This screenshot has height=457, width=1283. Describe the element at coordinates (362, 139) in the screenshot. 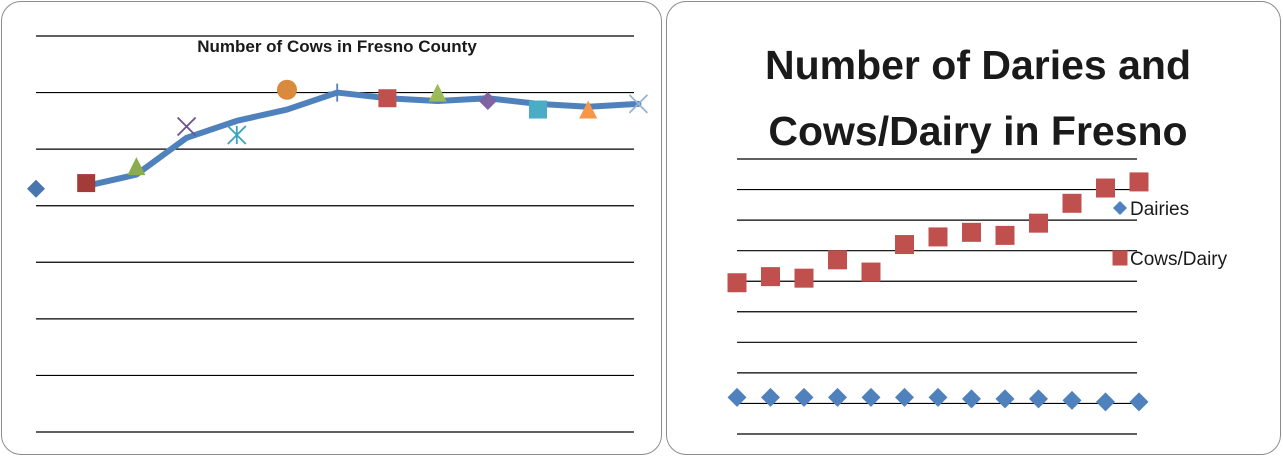

I see `cows-series-line` at that location.